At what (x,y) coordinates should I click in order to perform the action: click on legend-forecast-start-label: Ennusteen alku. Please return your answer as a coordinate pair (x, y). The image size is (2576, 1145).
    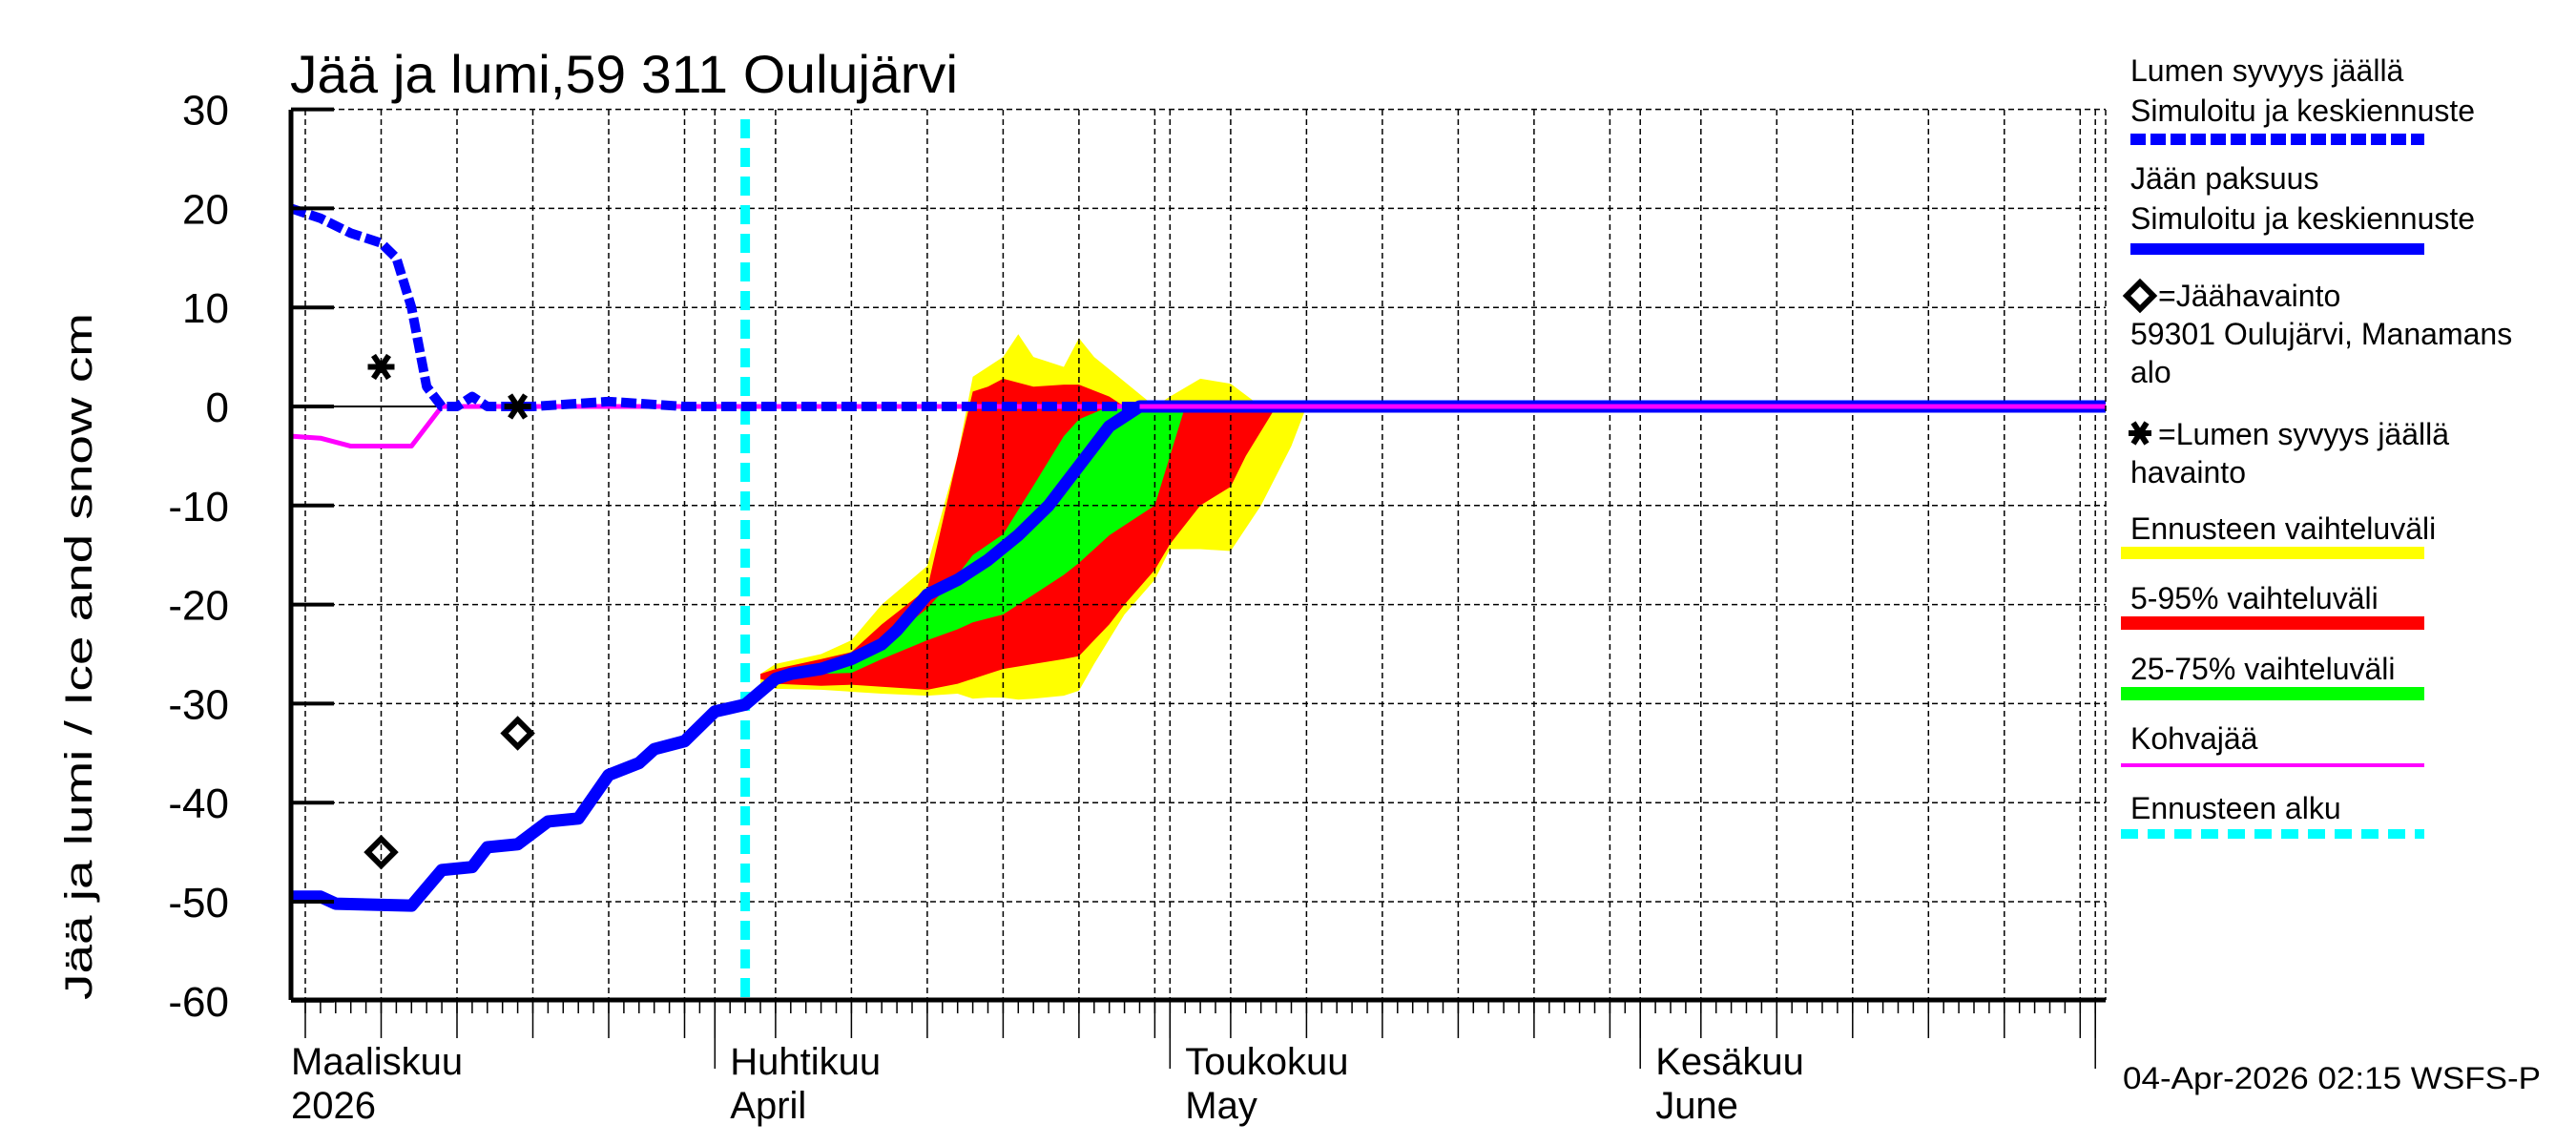
    Looking at the image, I should click on (2235, 808).